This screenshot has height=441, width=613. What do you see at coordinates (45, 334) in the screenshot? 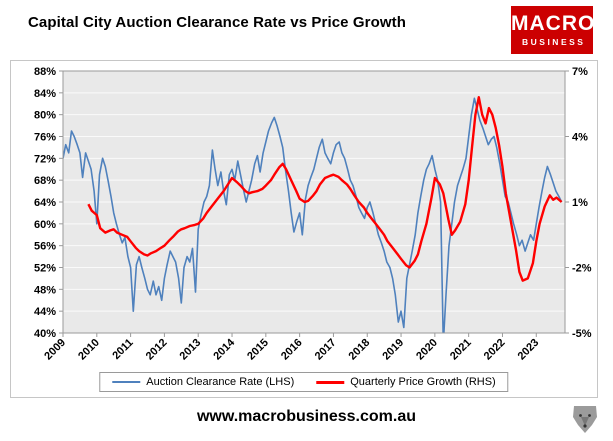
I see `left-axis-tick-label: 40%` at bounding box center [45, 334].